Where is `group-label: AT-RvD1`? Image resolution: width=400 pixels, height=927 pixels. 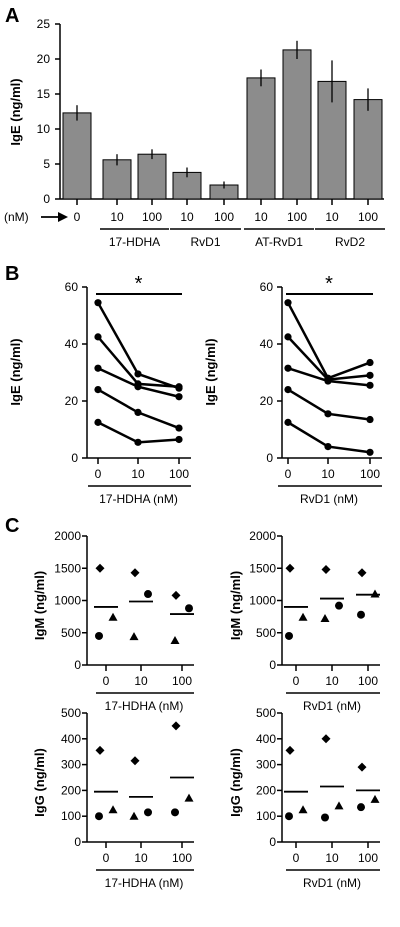
group-label: AT-RvD1 is located at coordinates (279, 242).